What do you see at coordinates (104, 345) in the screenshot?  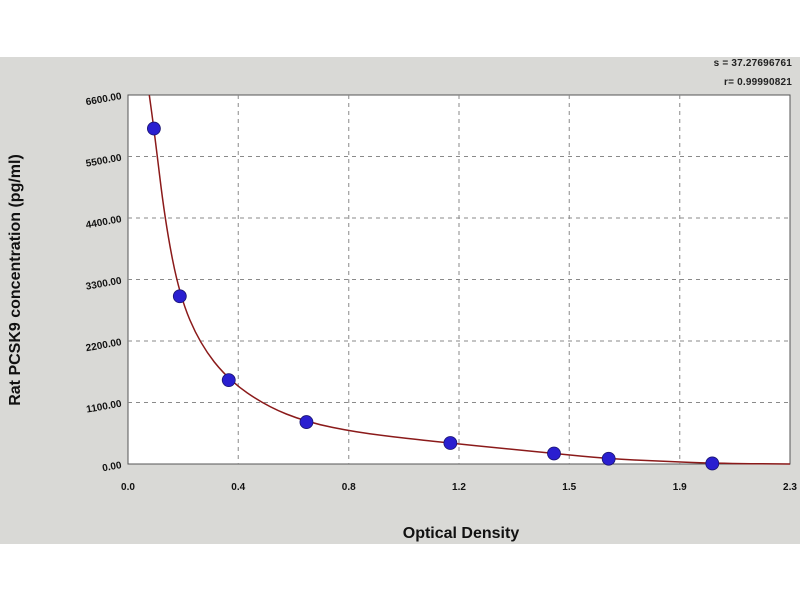 I see `y-tick-label: 2200.00` at bounding box center [104, 345].